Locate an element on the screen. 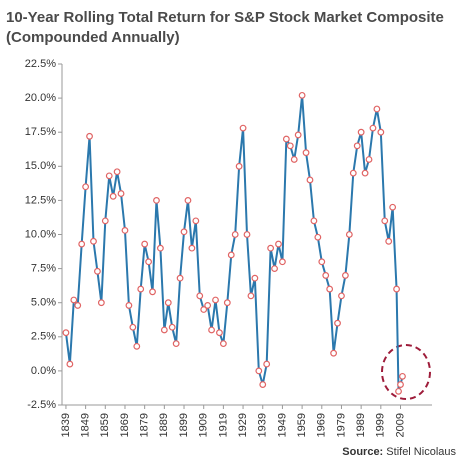 The height and width of the screenshot is (465, 462). x-tick-label: 1989 is located at coordinates (361, 425).